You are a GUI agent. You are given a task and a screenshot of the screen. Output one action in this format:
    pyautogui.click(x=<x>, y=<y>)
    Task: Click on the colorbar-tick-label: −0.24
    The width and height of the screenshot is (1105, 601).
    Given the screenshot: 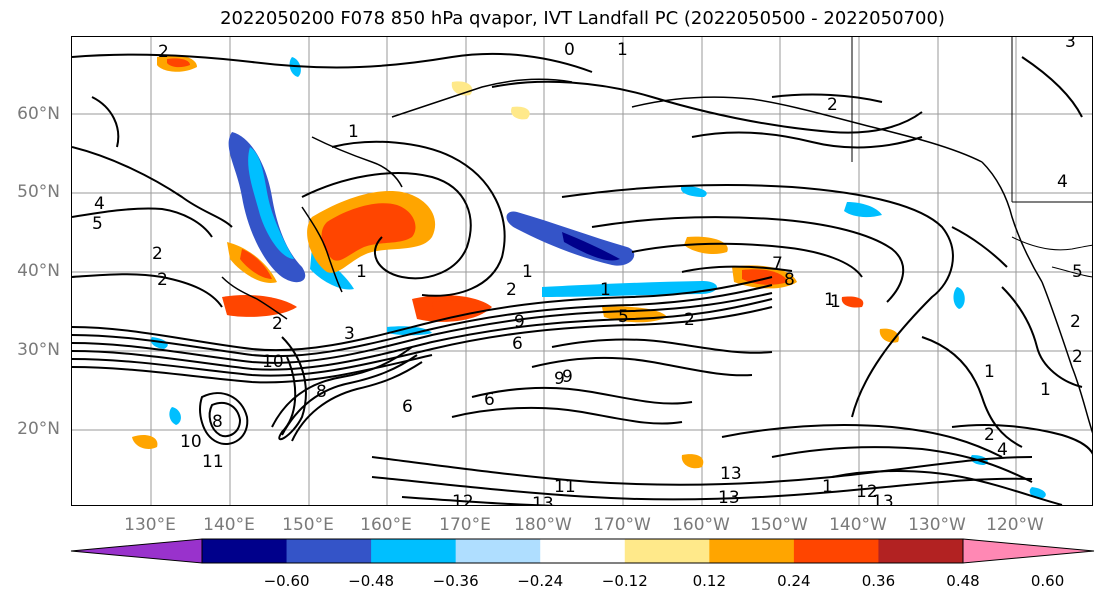 What is the action you would take?
    pyautogui.click(x=540, y=581)
    